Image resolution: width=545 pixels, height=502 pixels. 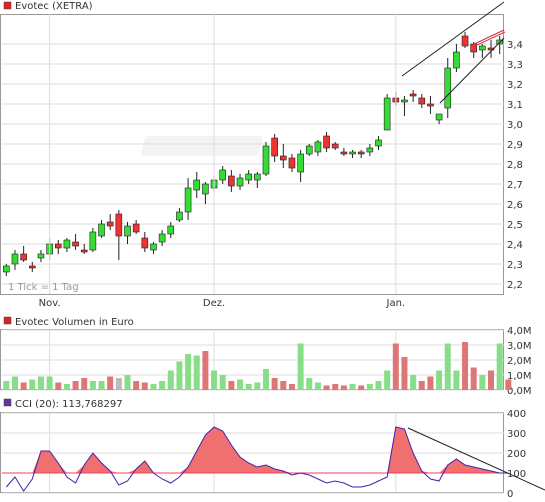 I want to click on price-tick-label: 2,2, so click(x=515, y=285).